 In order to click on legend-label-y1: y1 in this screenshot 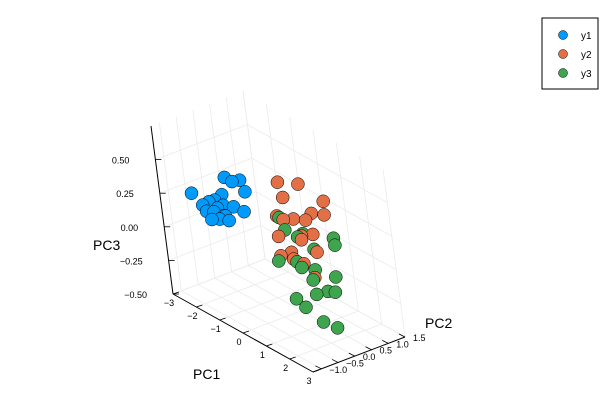, I will do `click(586, 36)`.